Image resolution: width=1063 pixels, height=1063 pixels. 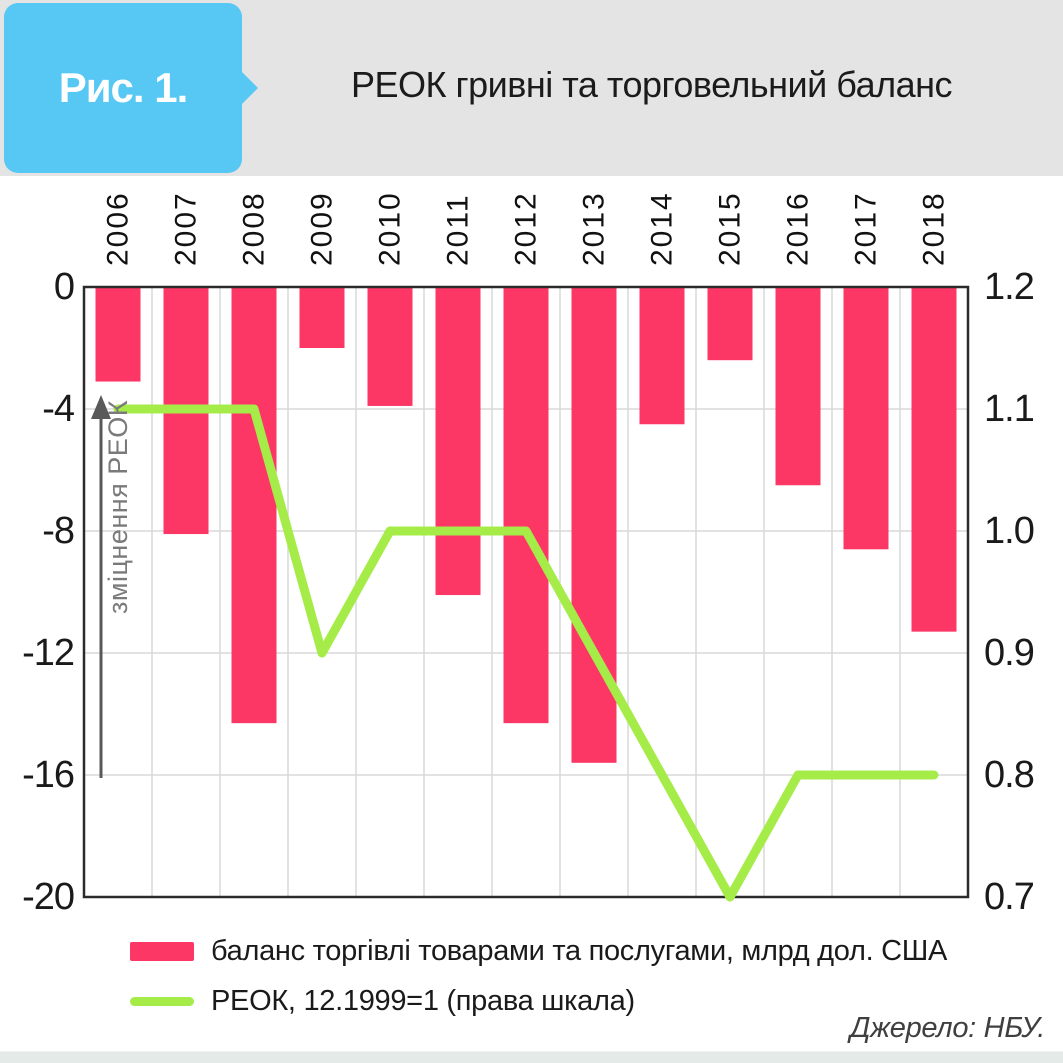 I want to click on right-tick-0.9: 0.9, so click(x=1009, y=653).